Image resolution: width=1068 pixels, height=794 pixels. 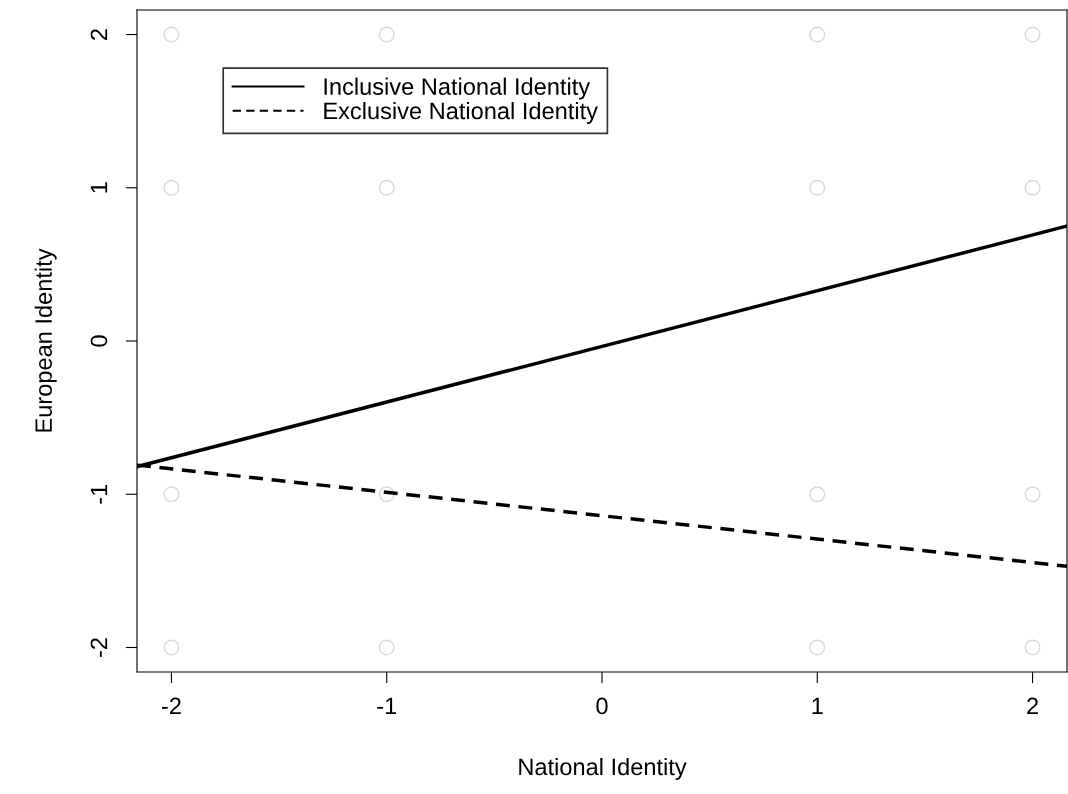 I want to click on x-axis-title: National Identity, so click(x=603, y=768).